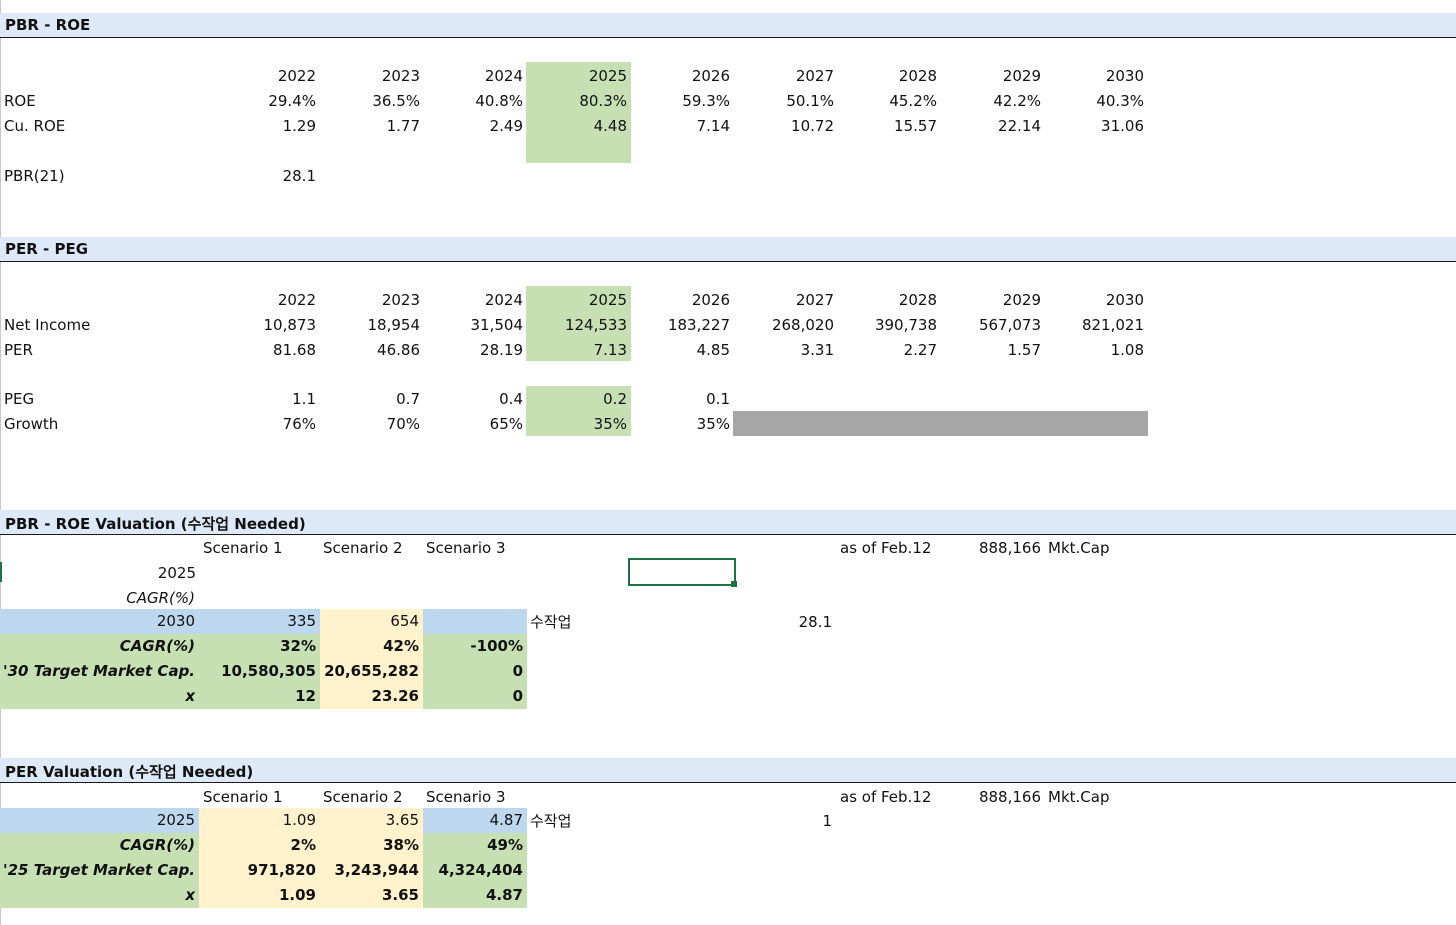  I want to click on per-cell-4: 4.85, so click(713, 350).